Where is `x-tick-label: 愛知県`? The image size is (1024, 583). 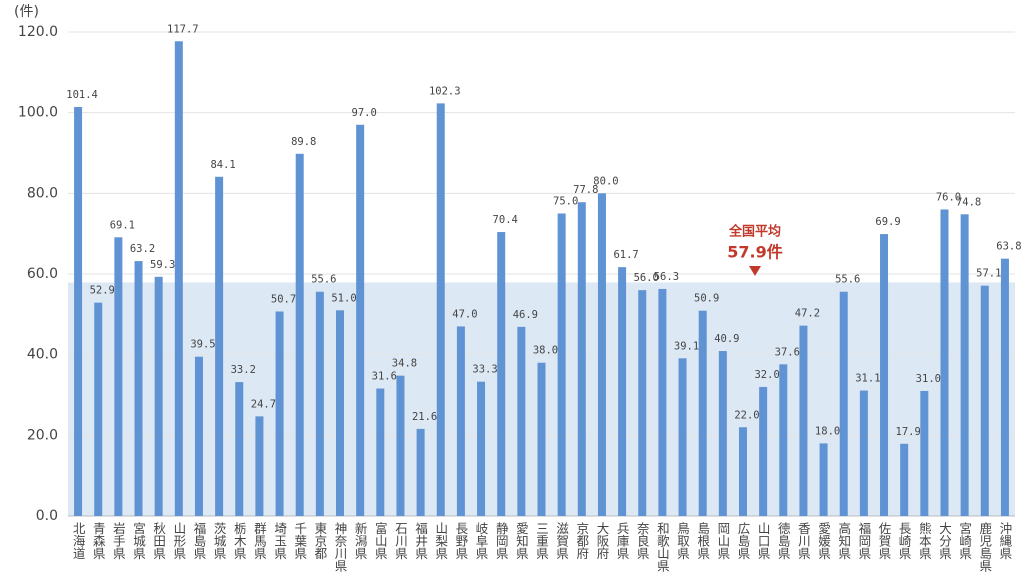
x-tick-label: 愛知県 is located at coordinates (521, 541).